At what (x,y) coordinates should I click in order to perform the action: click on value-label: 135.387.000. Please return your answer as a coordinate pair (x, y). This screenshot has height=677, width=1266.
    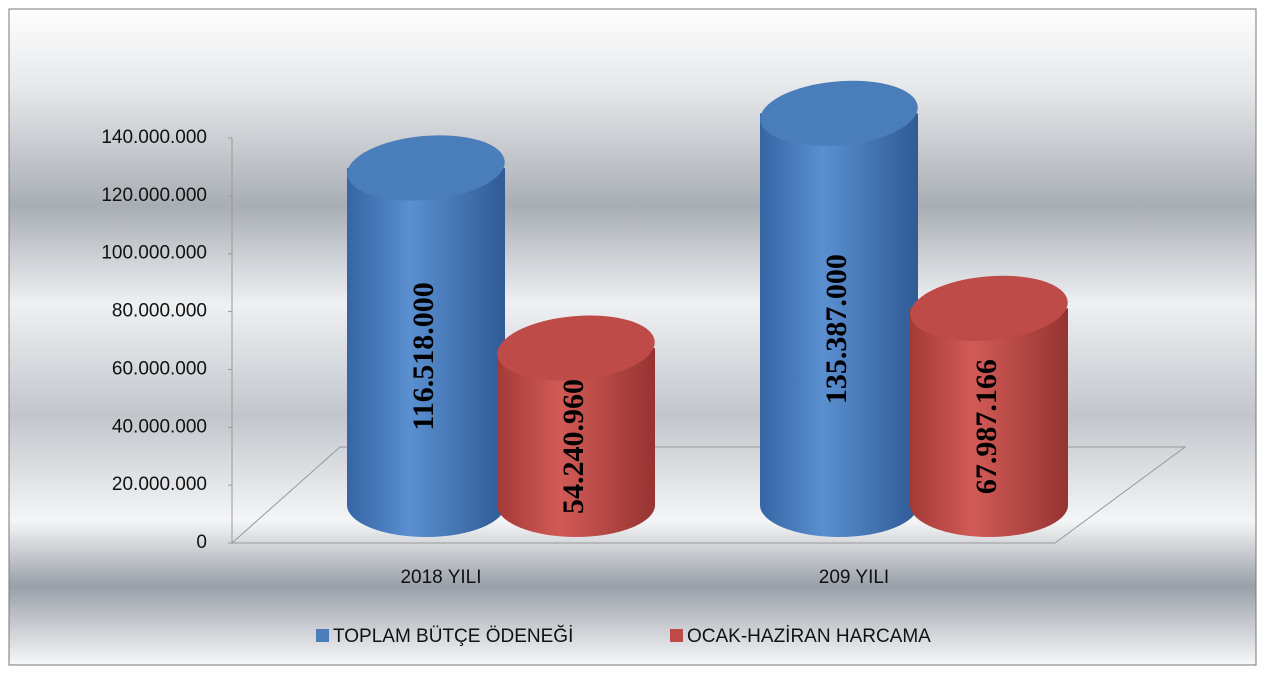
    Looking at the image, I should click on (836, 329).